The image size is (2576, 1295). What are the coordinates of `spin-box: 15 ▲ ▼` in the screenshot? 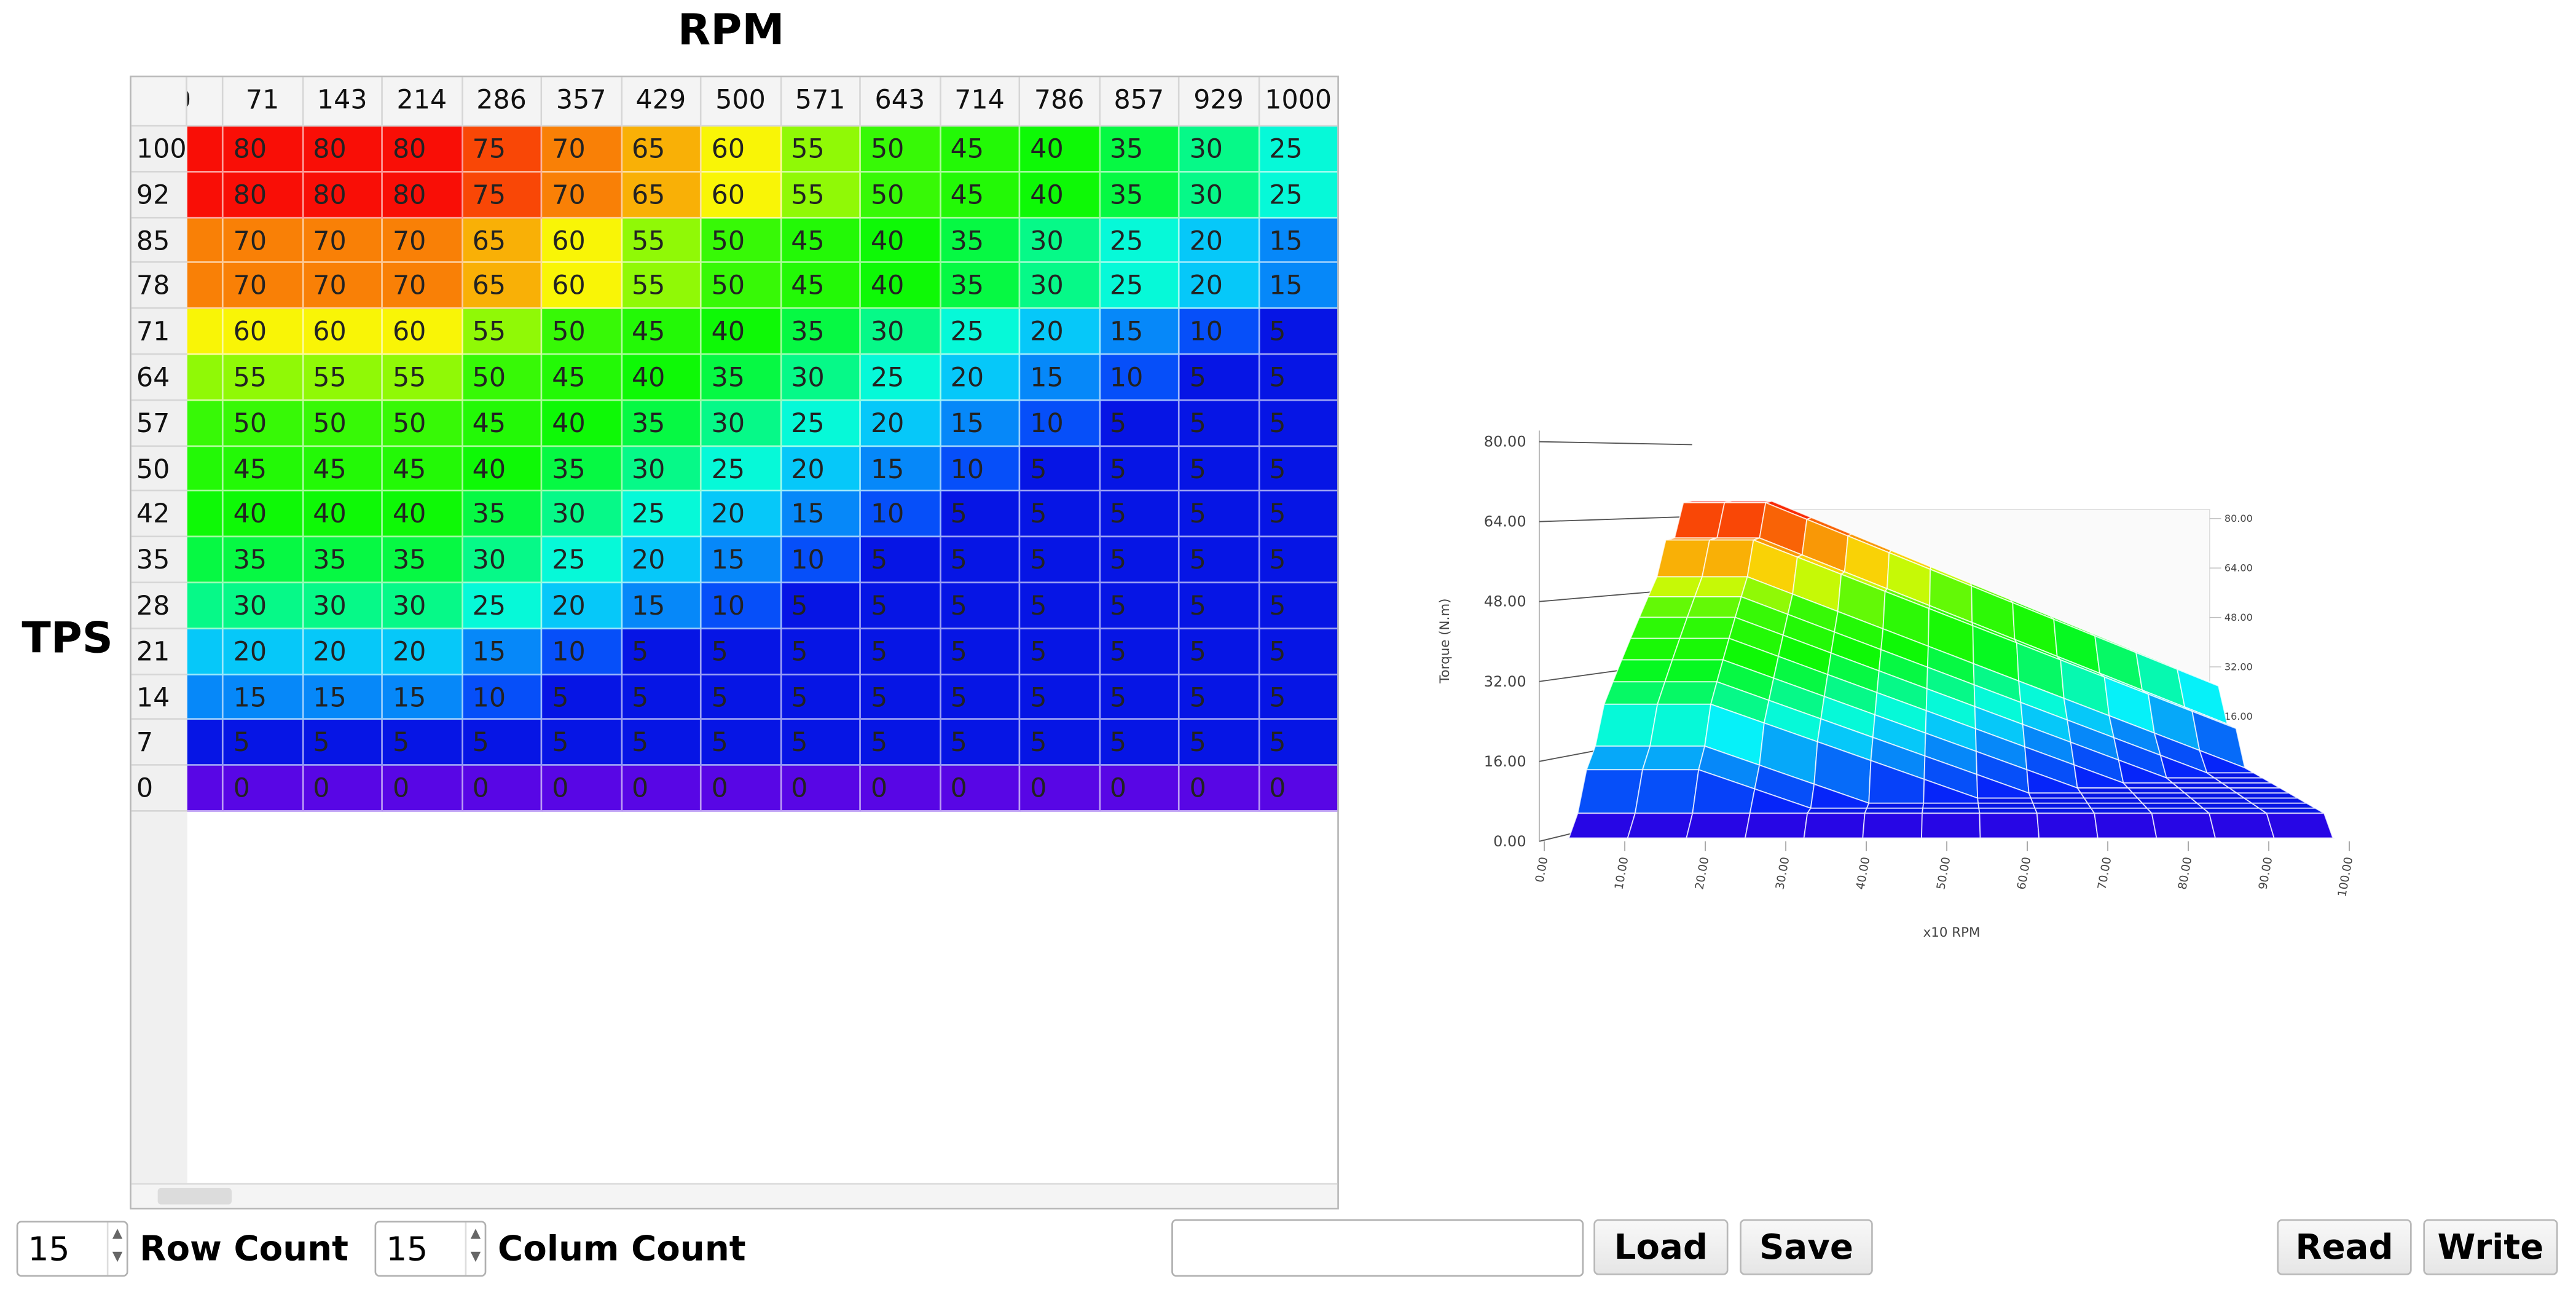 It's located at (72, 1249).